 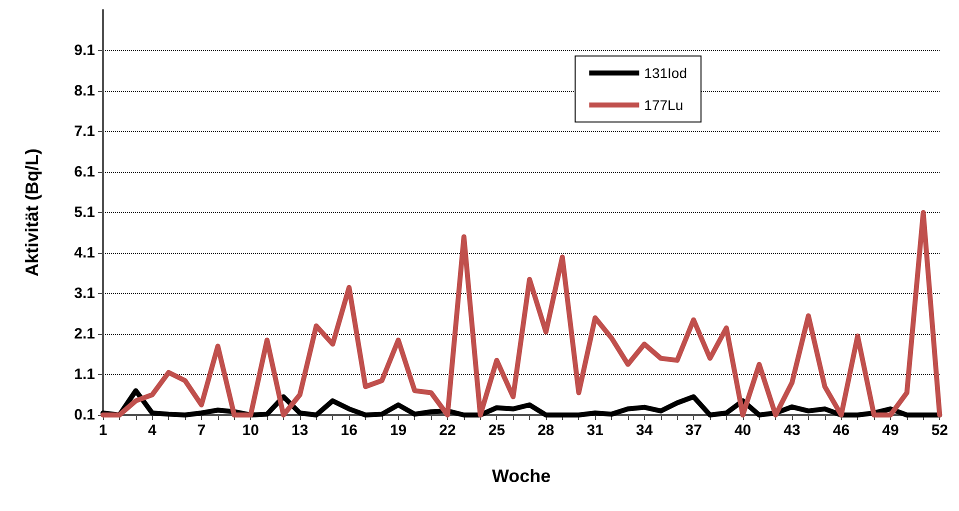 What do you see at coordinates (595, 430) in the screenshot?
I see `x-tick-label: 31` at bounding box center [595, 430].